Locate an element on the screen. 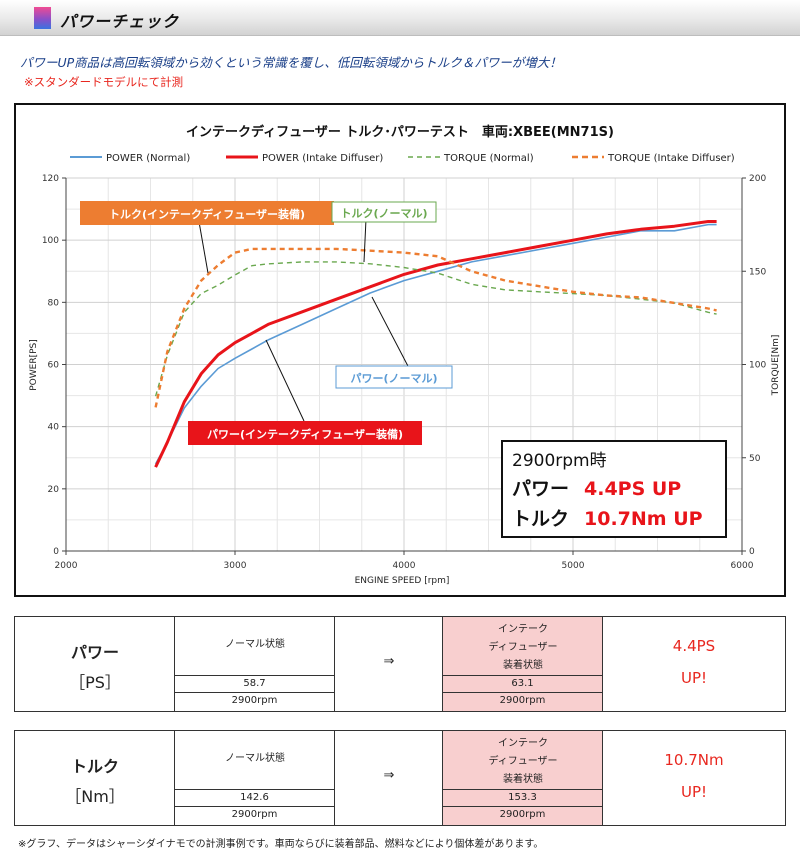 This screenshot has height=856, width=800. x-axis-label: ENGINE SPEED [rpm] is located at coordinates (402, 581).